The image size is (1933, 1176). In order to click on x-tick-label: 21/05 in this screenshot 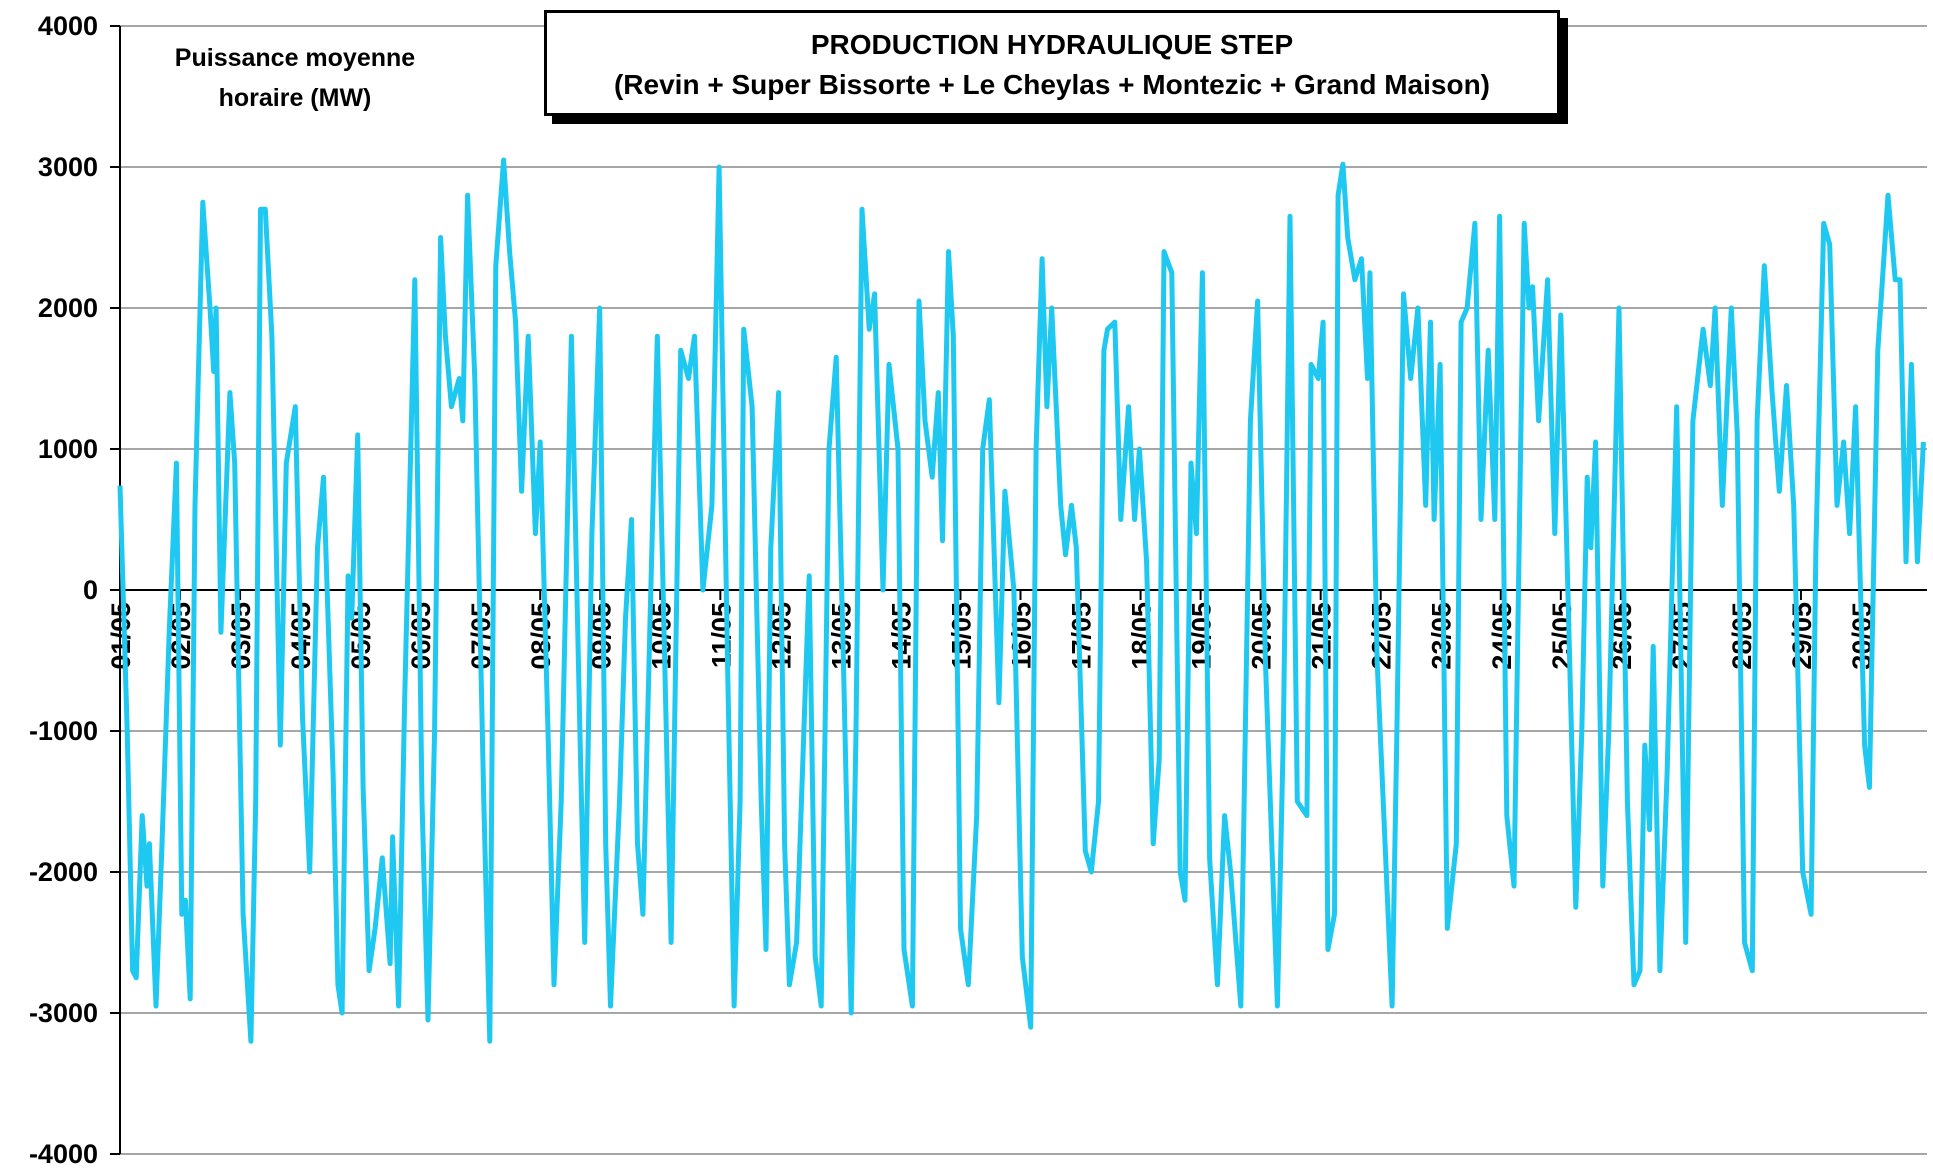, I will do `click(1322, 636)`.